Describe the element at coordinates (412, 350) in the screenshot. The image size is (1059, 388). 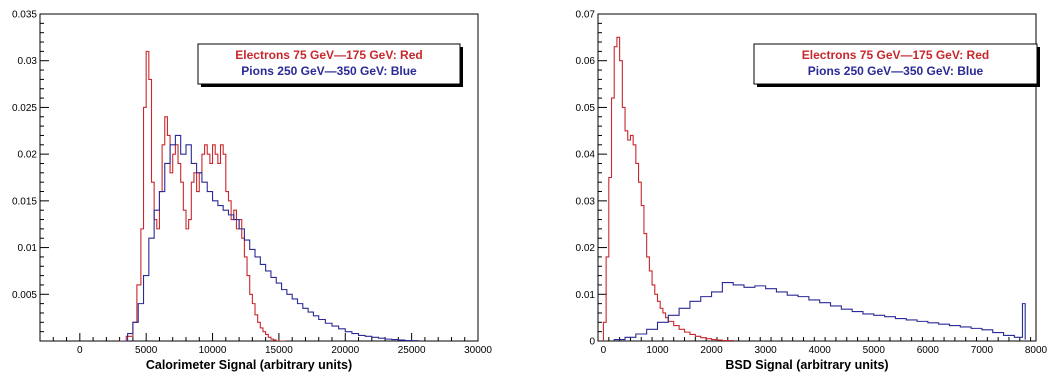
I see `x-tick-label: 25000` at that location.